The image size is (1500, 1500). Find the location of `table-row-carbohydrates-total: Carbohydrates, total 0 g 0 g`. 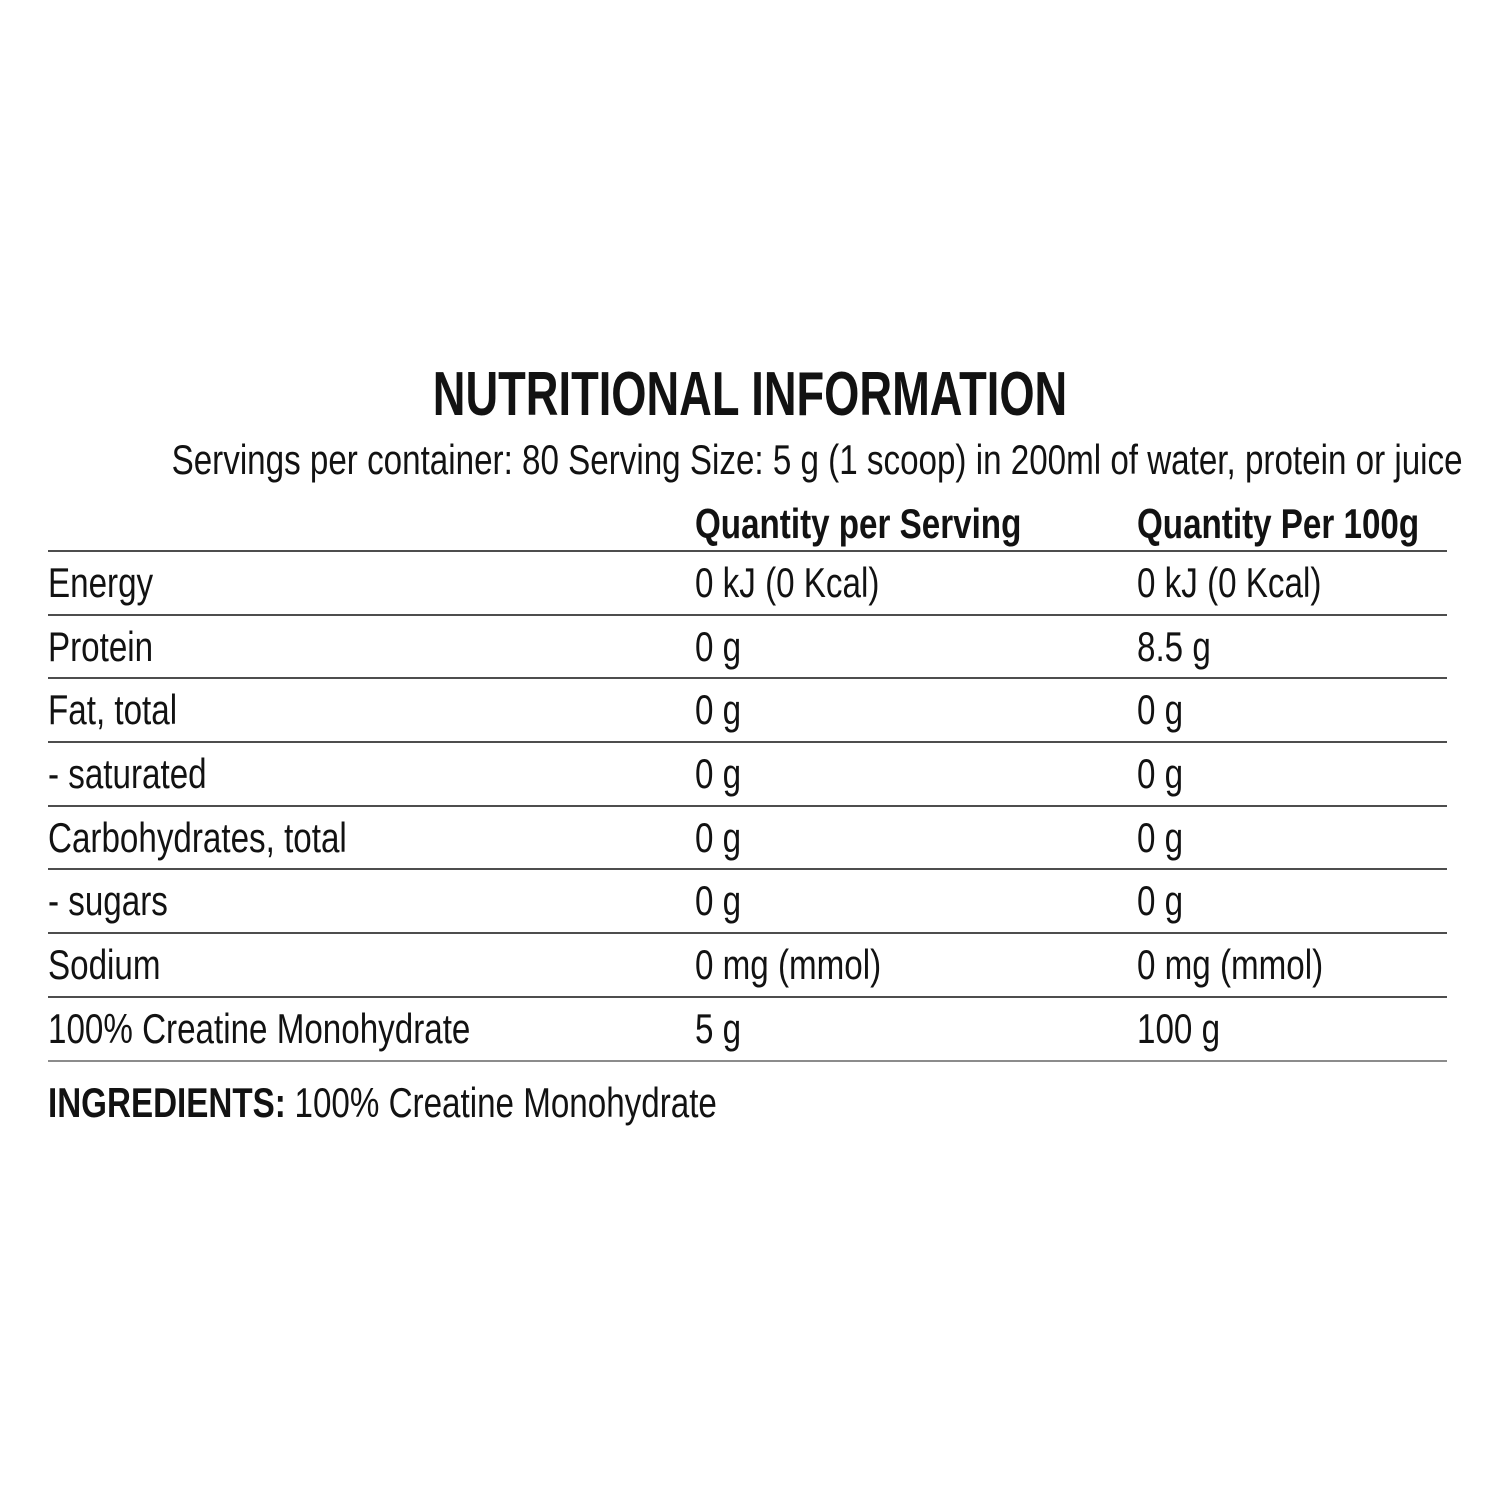

table-row-carbohydrates-total: Carbohydrates, total 0 g 0 g is located at coordinates (747, 839).